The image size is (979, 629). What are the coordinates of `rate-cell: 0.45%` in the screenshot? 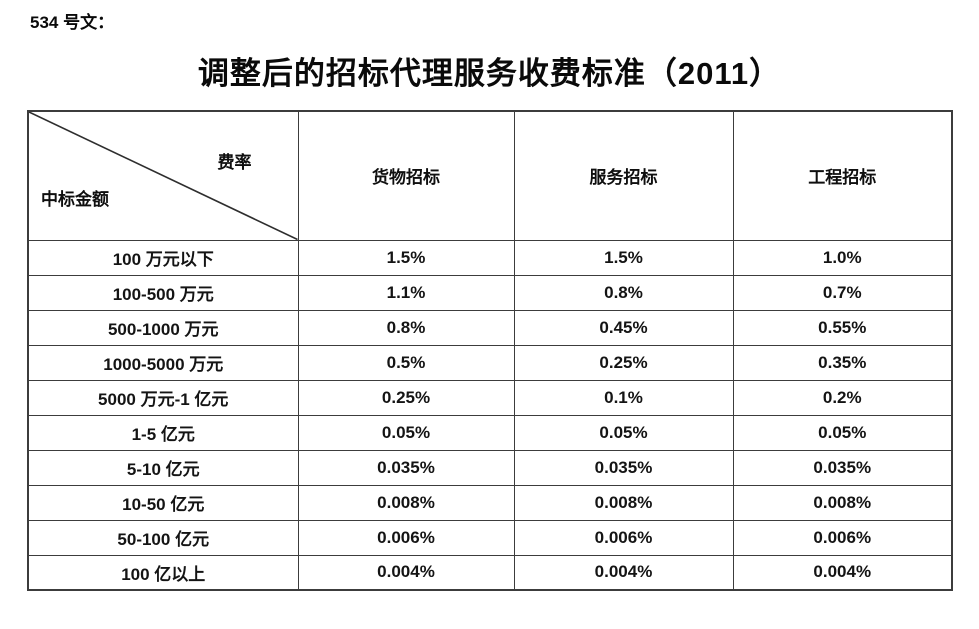 It's located at (623, 327).